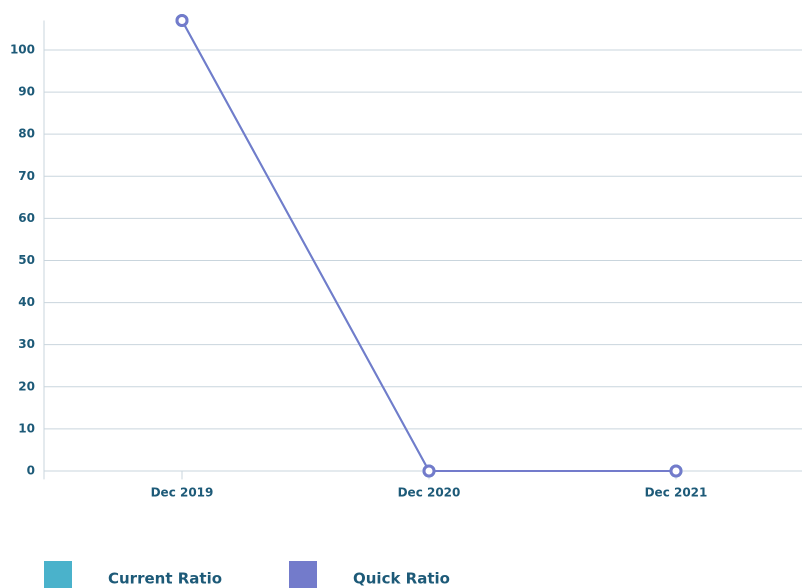 This screenshot has height=588, width=802. Describe the element at coordinates (401, 579) in the screenshot. I see `legend-label: Quick Ratio` at that location.